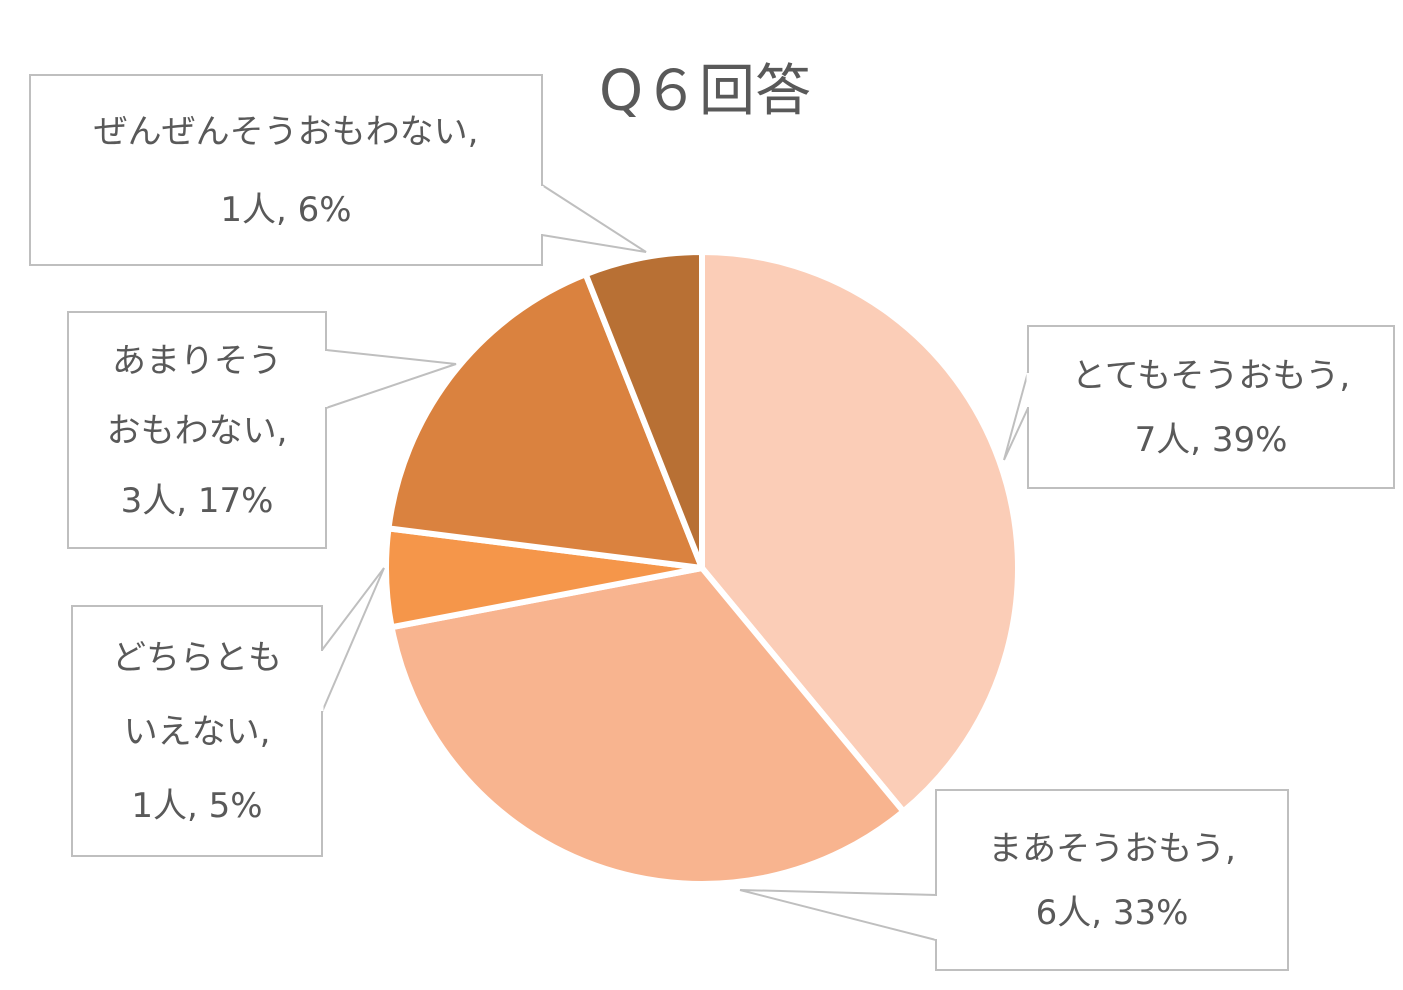 The width and height of the screenshot is (1403, 990). I want to click on data-label-callout: ぜんぜんそうおもわない, 1人, 6%, so click(338, 170).